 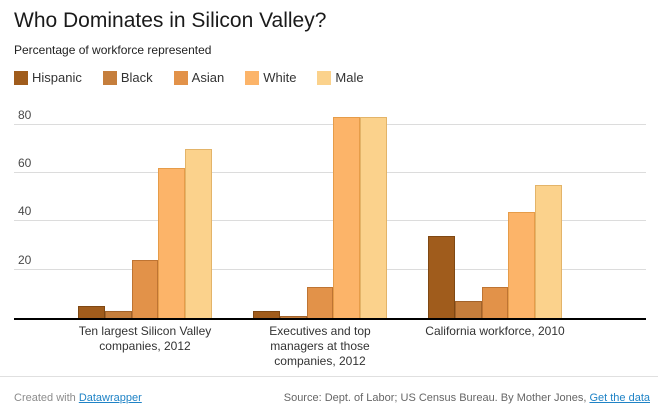 I want to click on category-label-3: California workforce, 2010, so click(x=495, y=331).